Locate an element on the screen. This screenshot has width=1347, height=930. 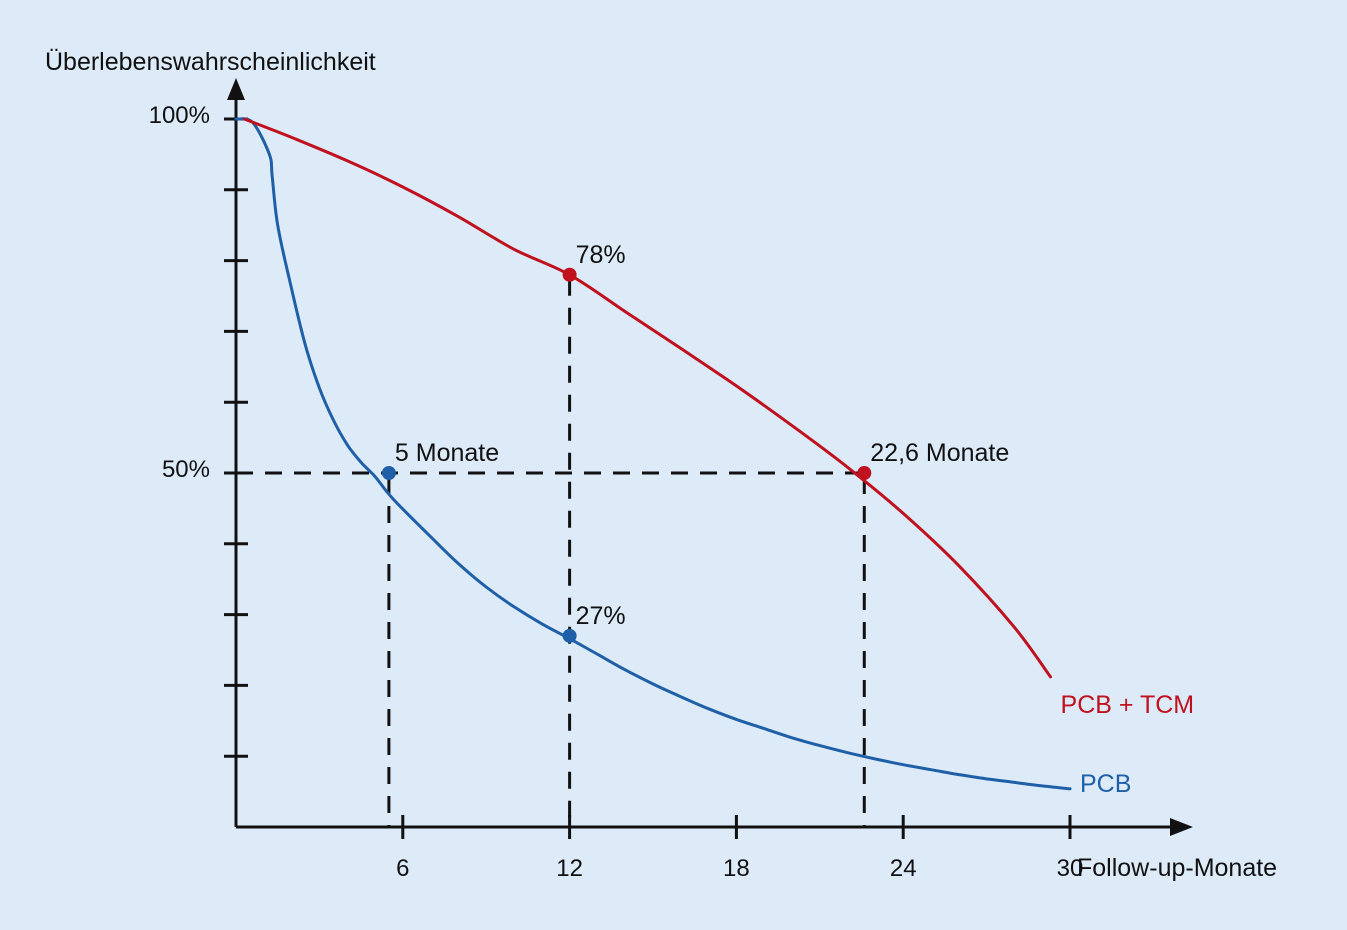
x-tick-label-1: 12 is located at coordinates (569, 868).